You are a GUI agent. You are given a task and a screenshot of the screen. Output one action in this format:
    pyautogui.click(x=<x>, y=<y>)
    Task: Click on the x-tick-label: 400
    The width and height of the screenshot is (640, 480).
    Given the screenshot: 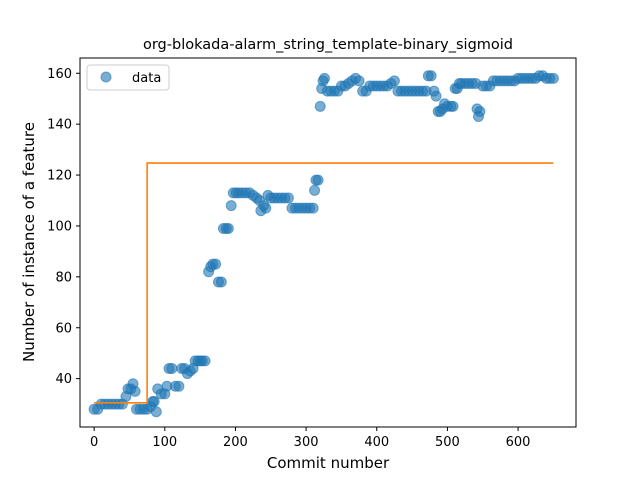 What is the action you would take?
    pyautogui.click(x=376, y=442)
    